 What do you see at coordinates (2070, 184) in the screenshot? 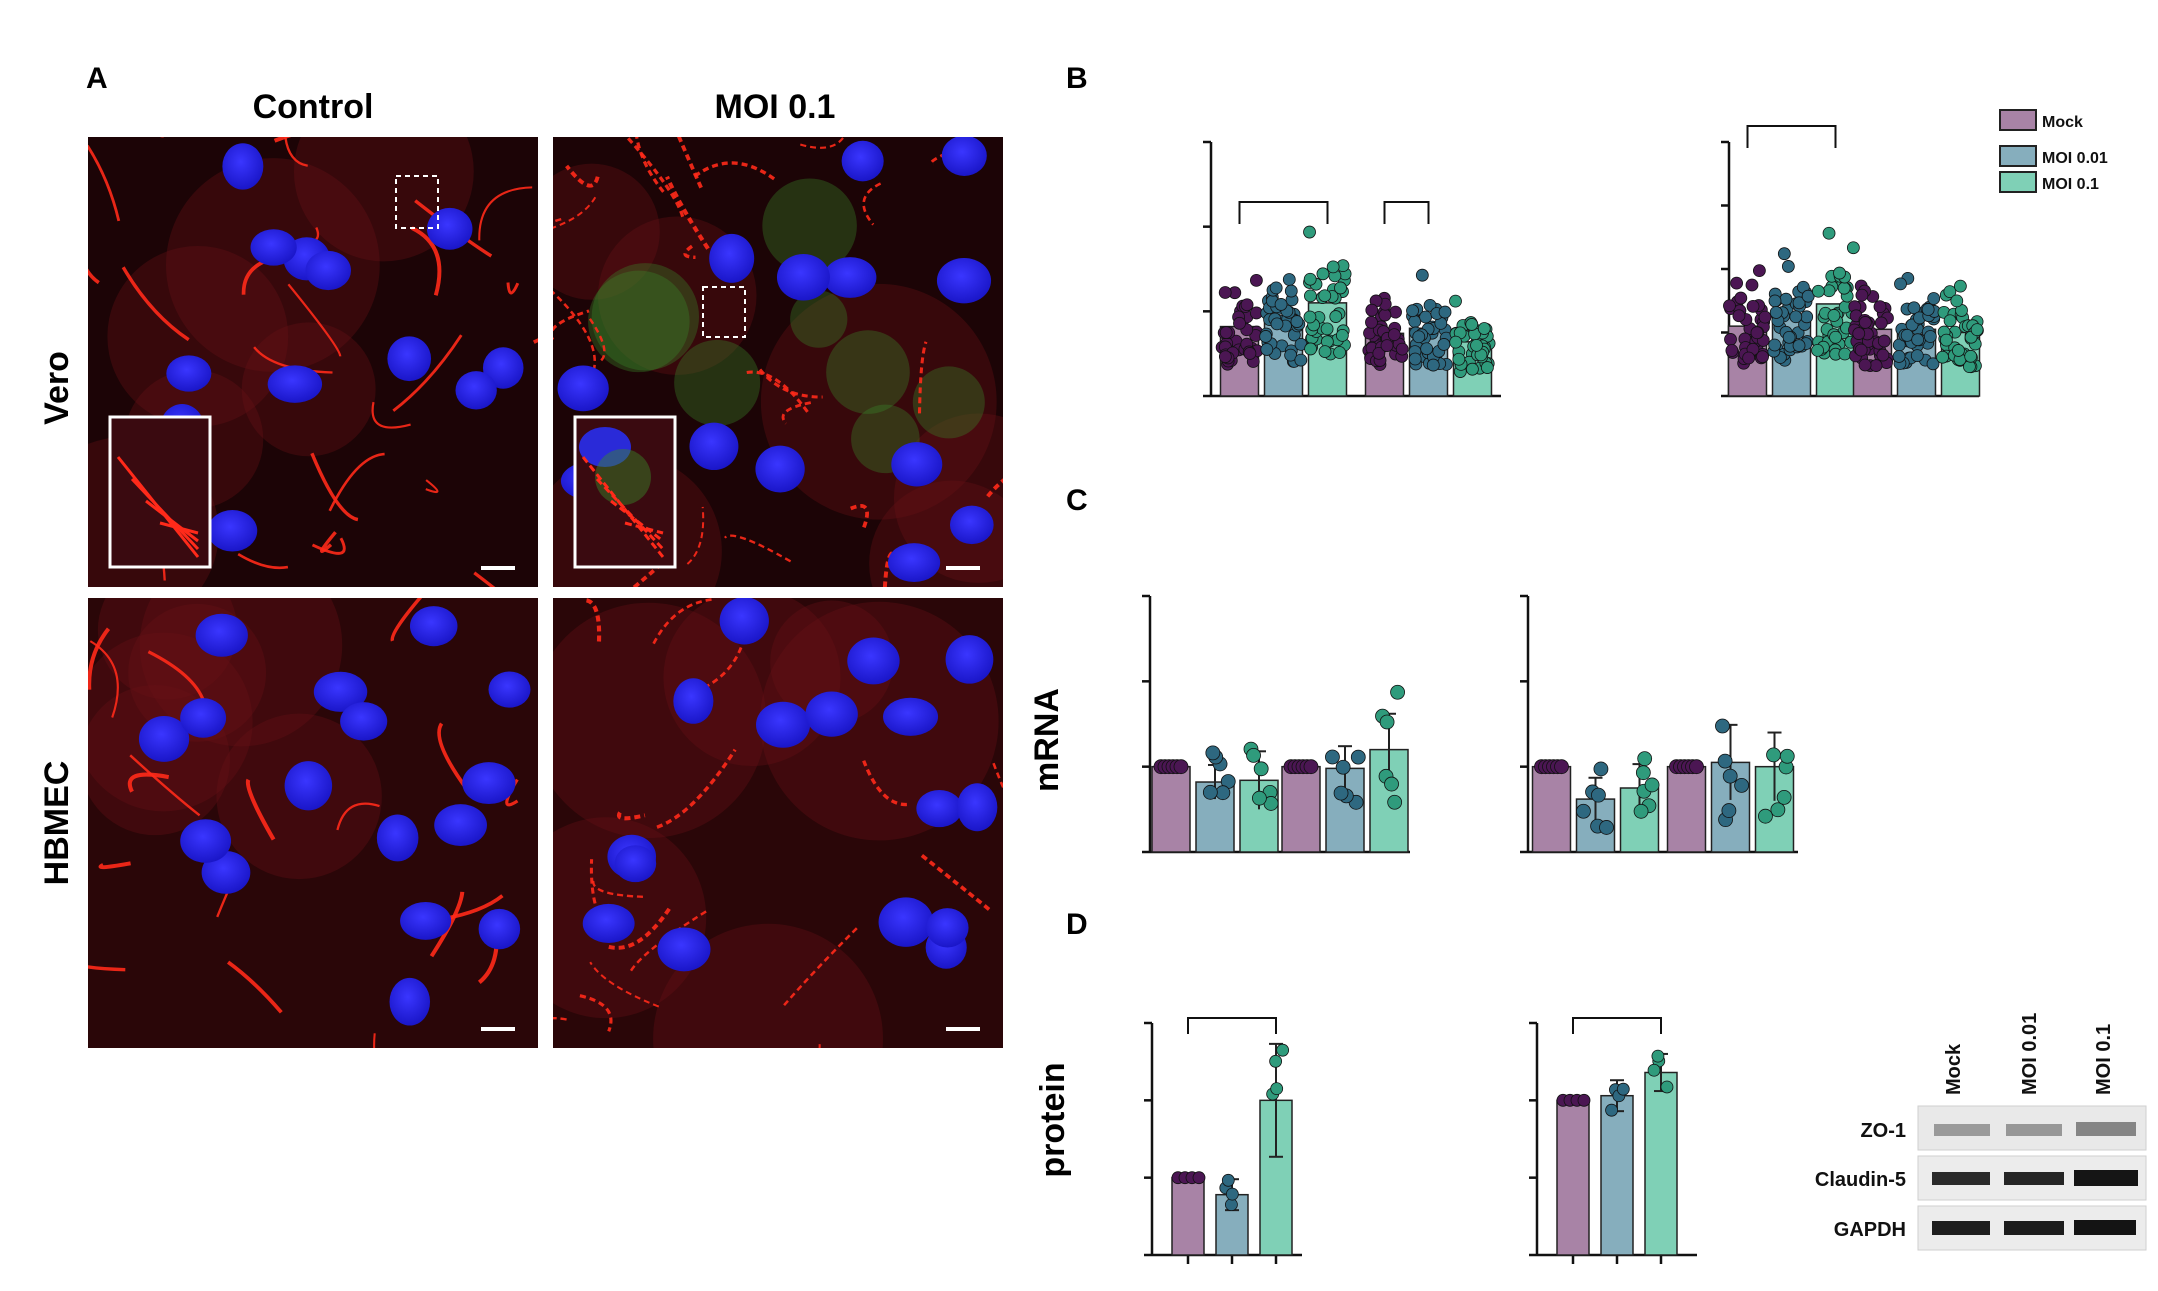
I see `legend-label-moi01: MOI 0.1` at bounding box center [2070, 184].